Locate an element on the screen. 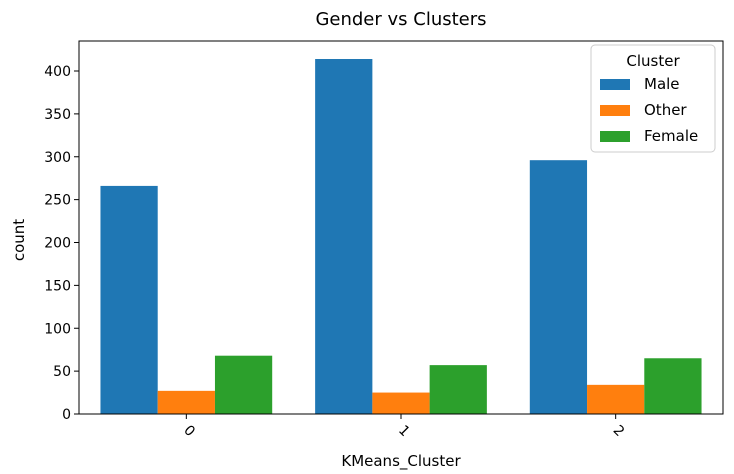 This screenshot has width=734, height=474. legend-swatch-female is located at coordinates (615, 136).